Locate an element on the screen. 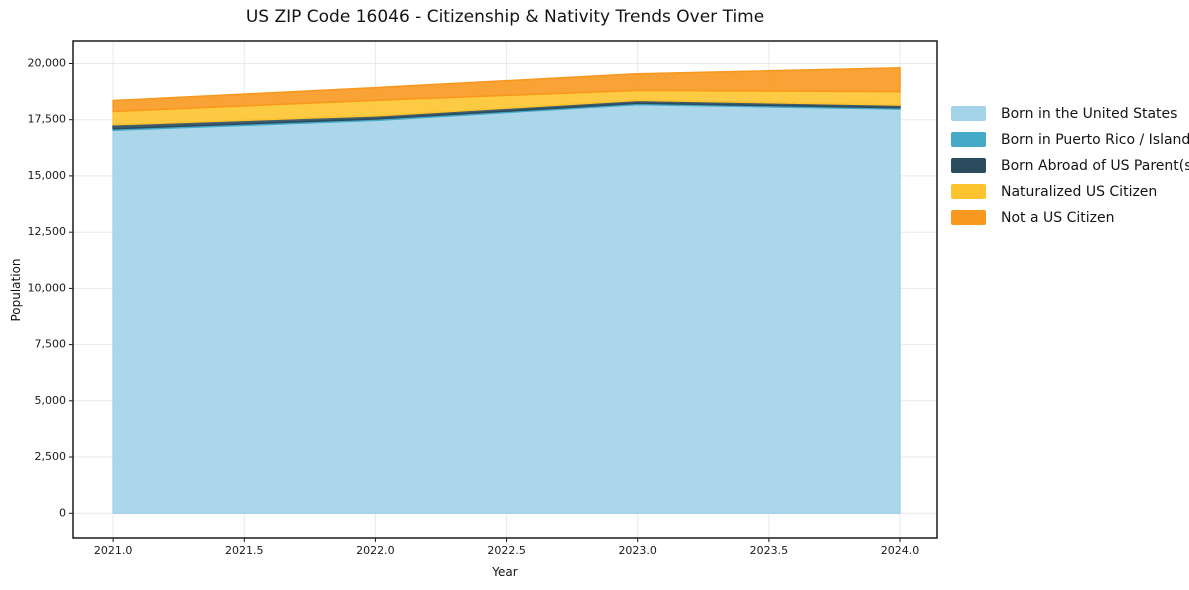 The width and height of the screenshot is (1189, 590). xtick-label: 2023.5 is located at coordinates (769, 550).